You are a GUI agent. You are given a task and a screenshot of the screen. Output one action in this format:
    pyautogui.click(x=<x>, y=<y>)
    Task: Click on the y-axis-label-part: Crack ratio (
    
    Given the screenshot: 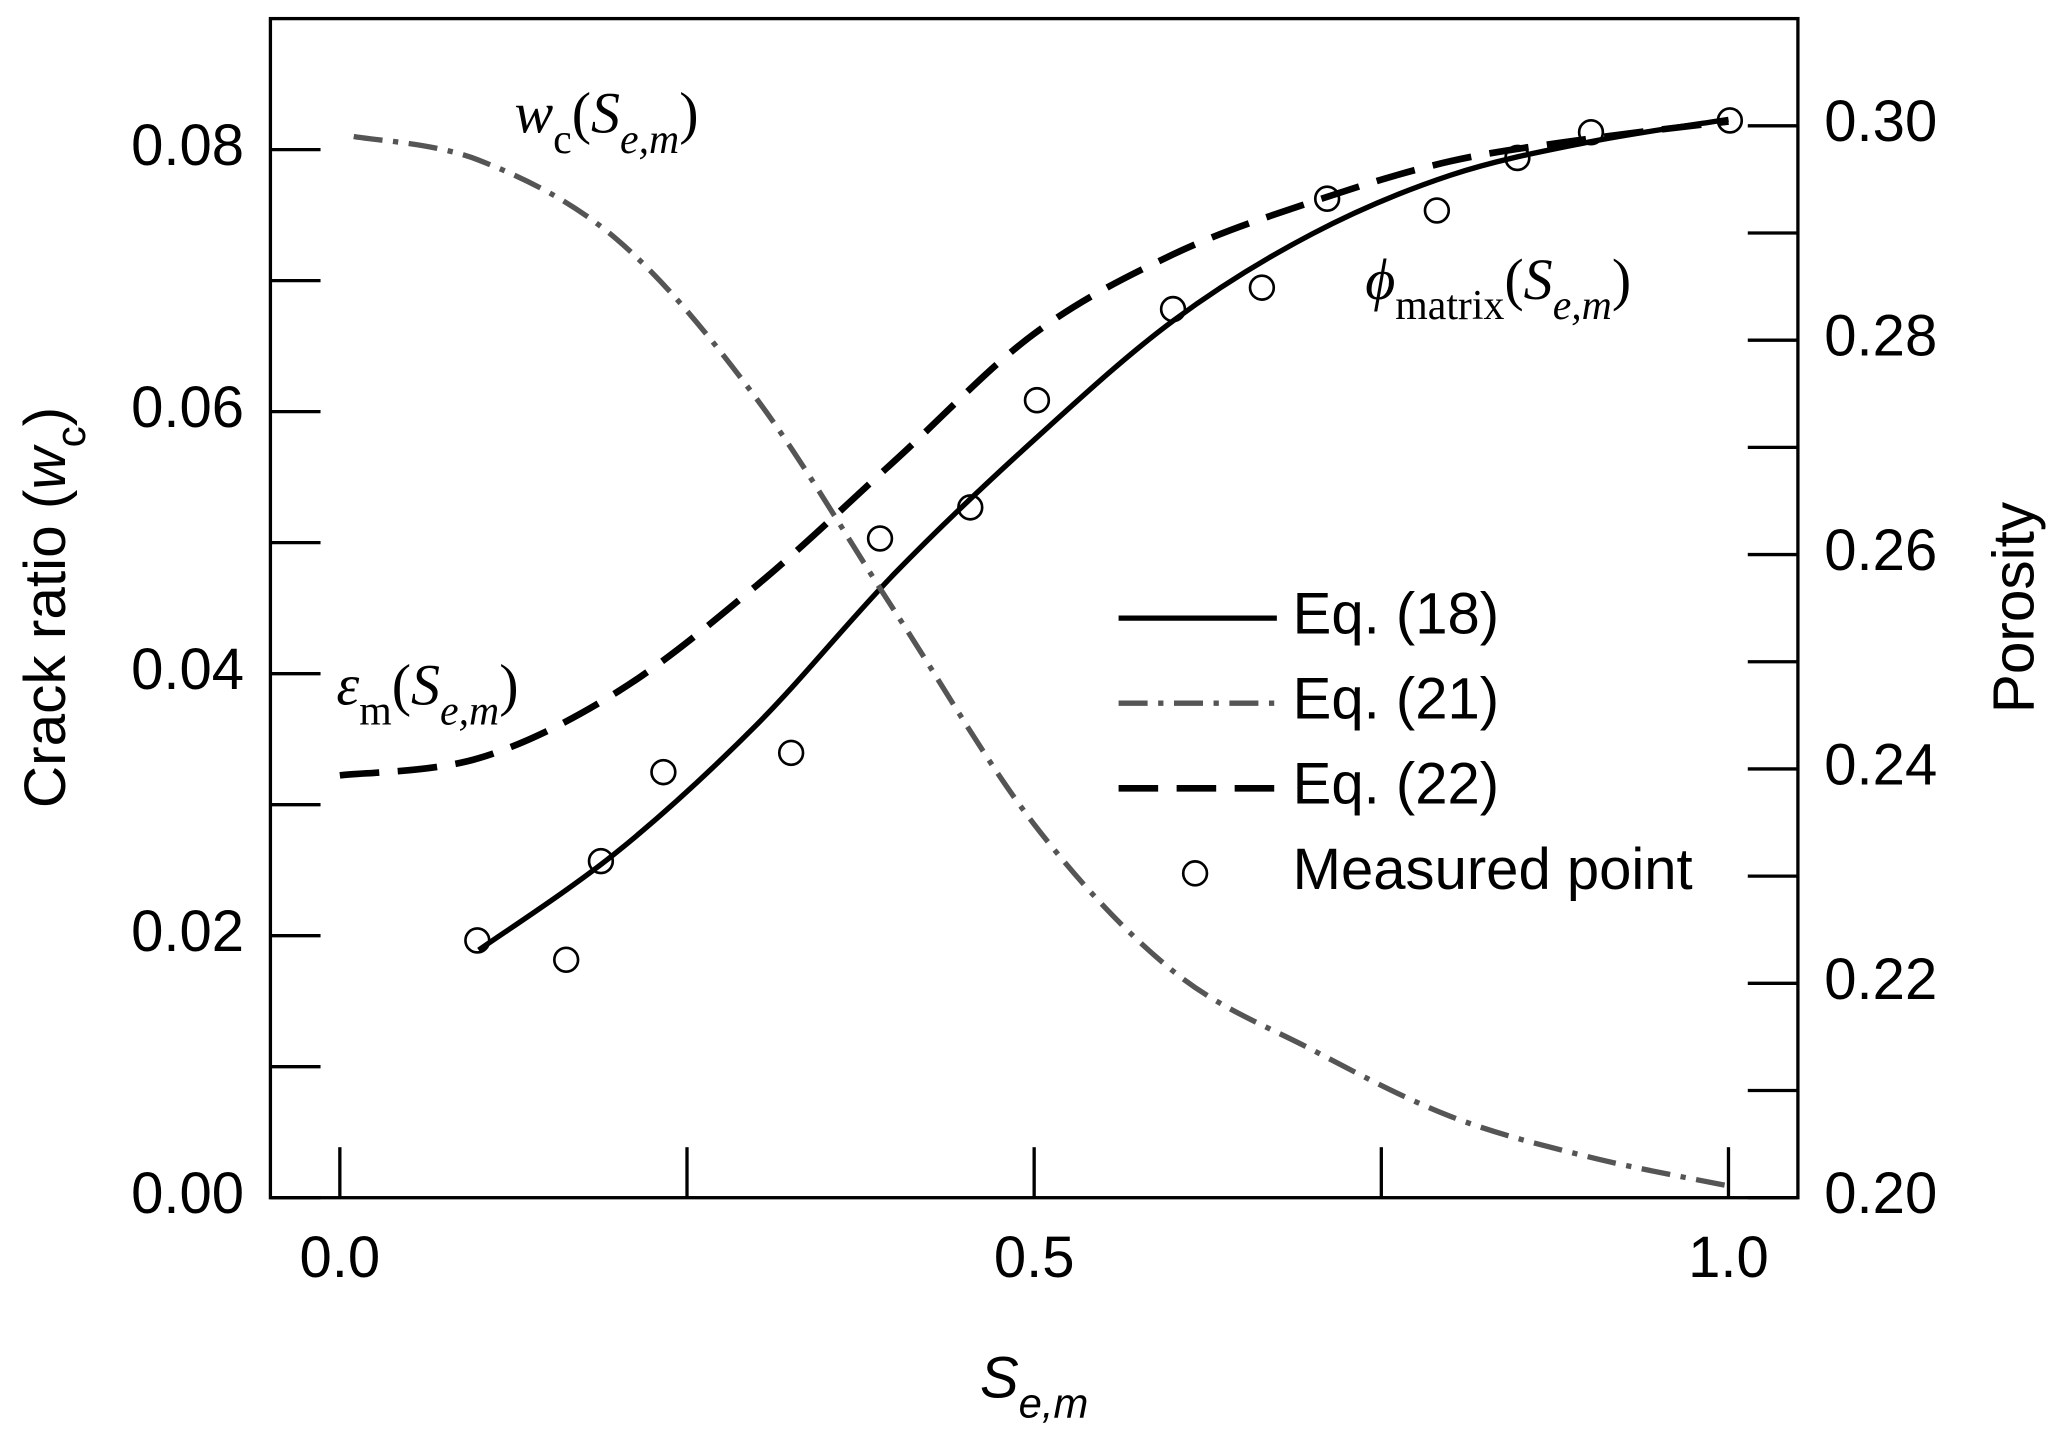 What is the action you would take?
    pyautogui.click(x=46, y=648)
    